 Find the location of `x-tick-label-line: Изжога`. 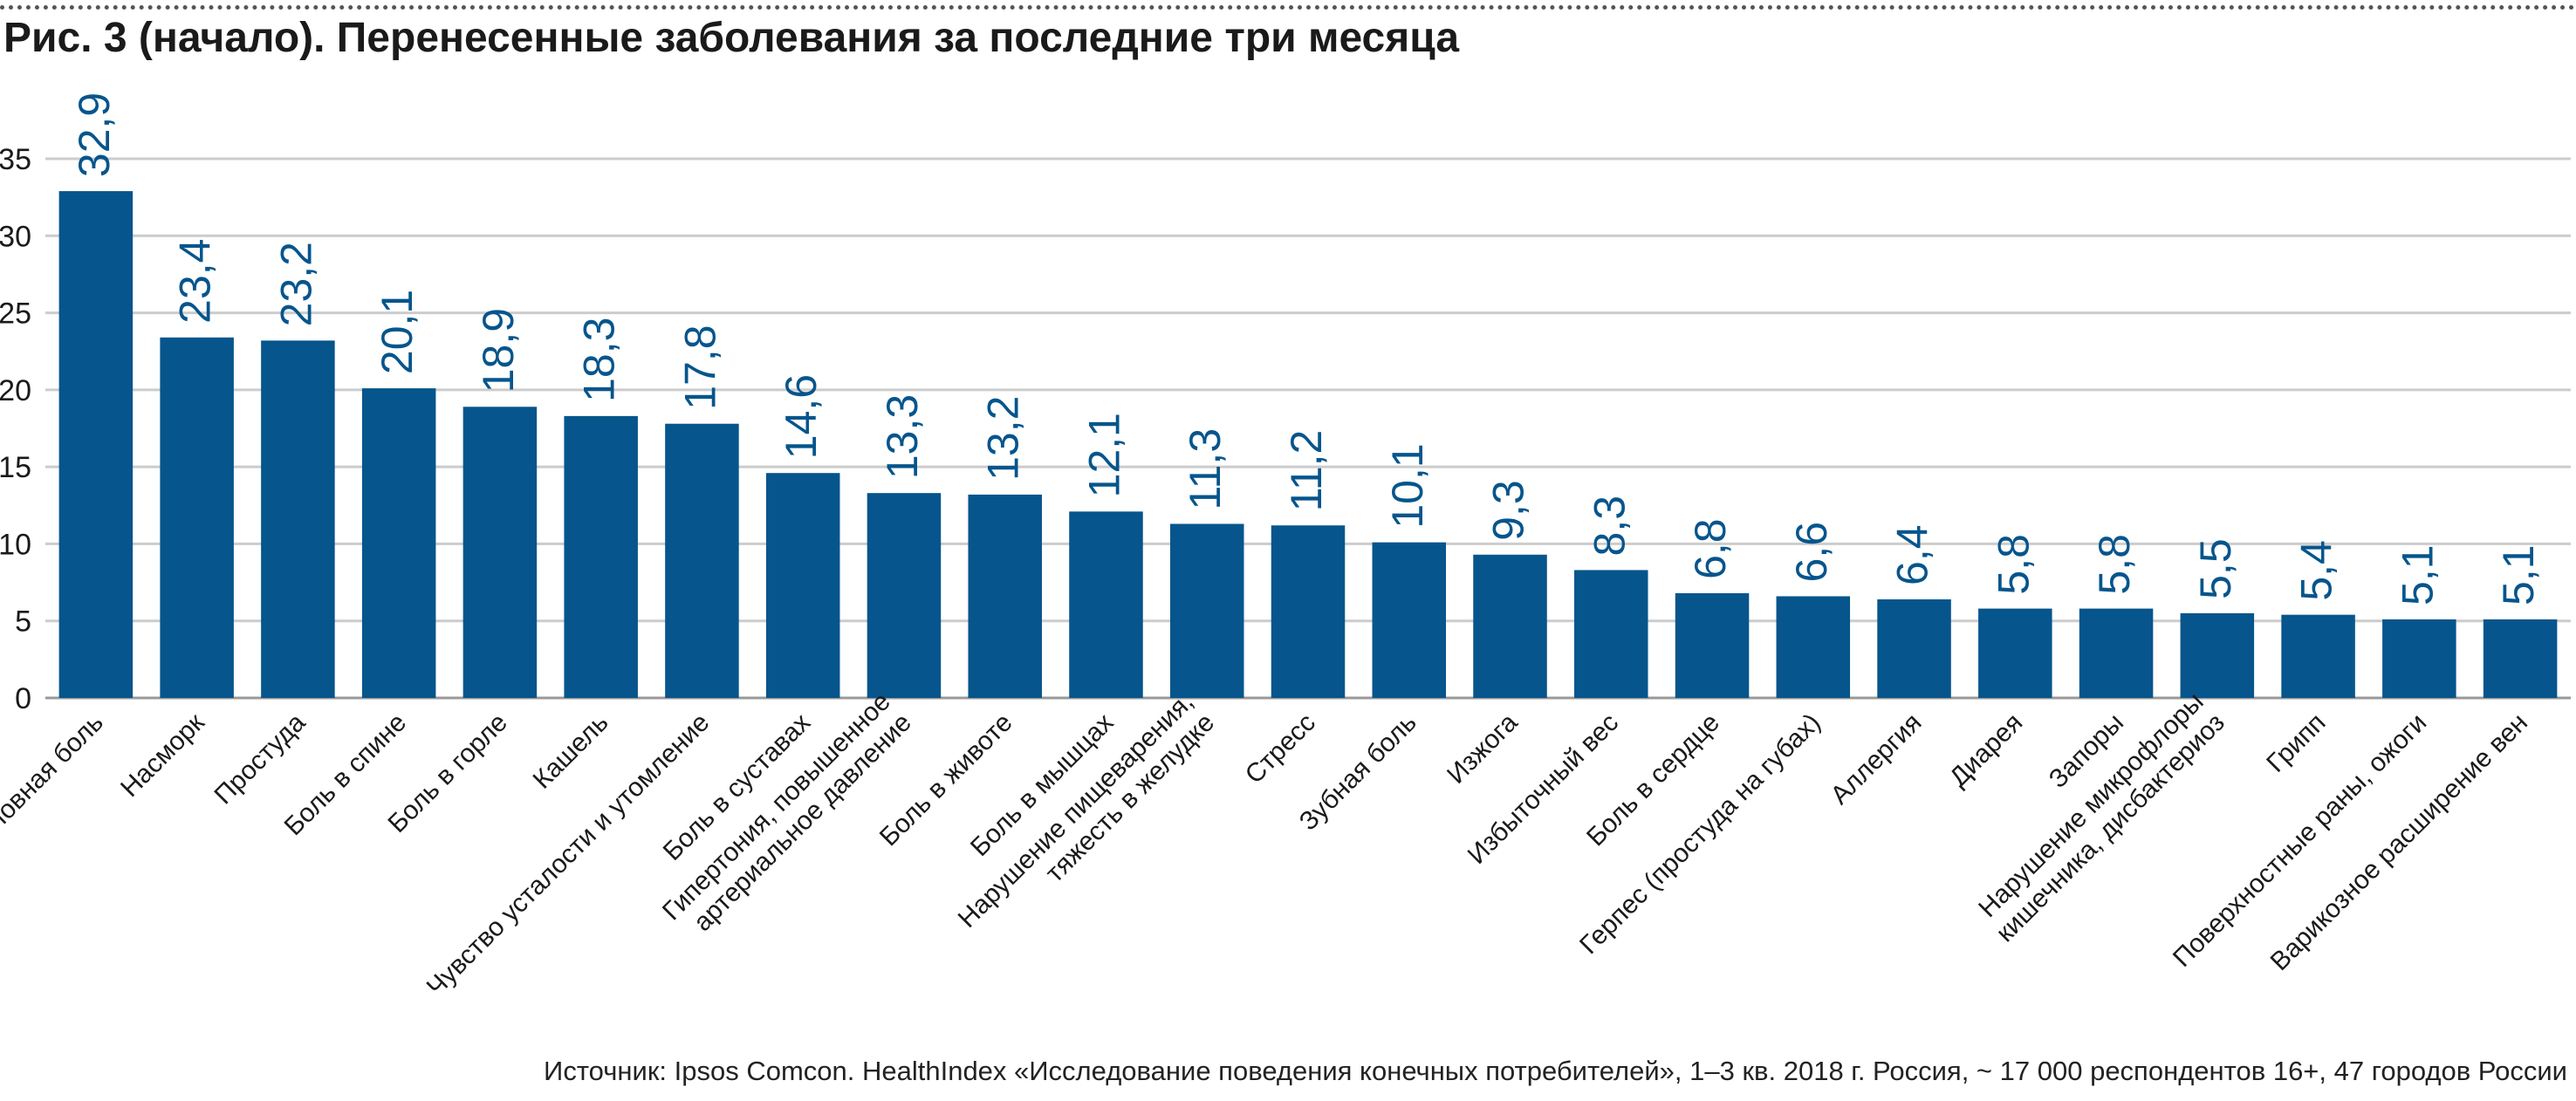

x-tick-label-line: Изжога is located at coordinates (1483, 749).